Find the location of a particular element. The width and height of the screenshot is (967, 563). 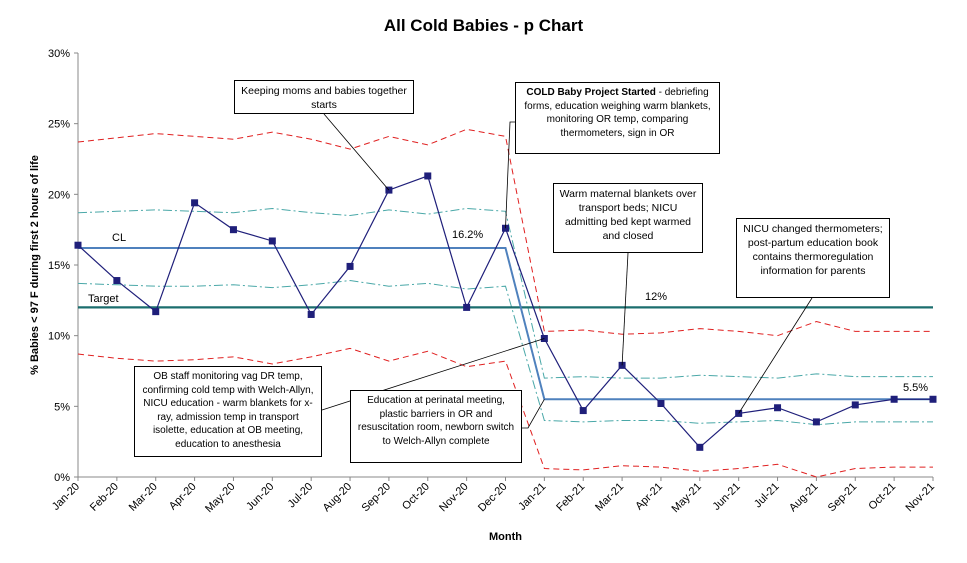

y-tick-label: 30% is located at coordinates (59, 54).